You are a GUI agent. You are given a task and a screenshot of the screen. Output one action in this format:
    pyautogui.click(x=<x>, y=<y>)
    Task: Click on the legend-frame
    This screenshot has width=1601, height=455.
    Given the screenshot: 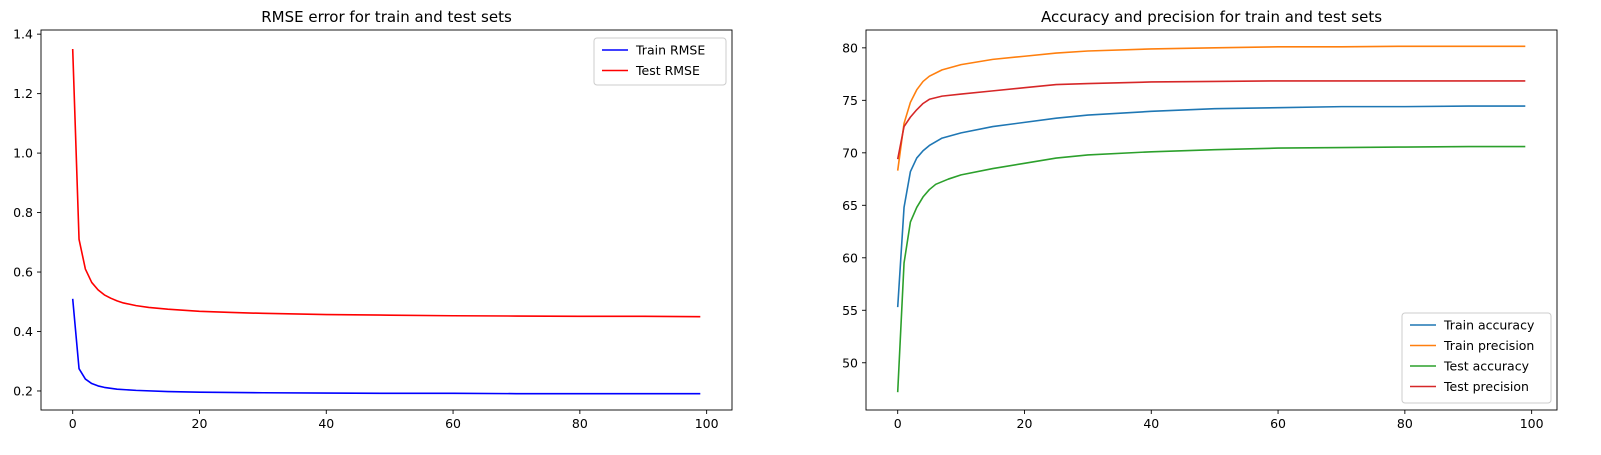 What is the action you would take?
    pyautogui.click(x=1476, y=358)
    